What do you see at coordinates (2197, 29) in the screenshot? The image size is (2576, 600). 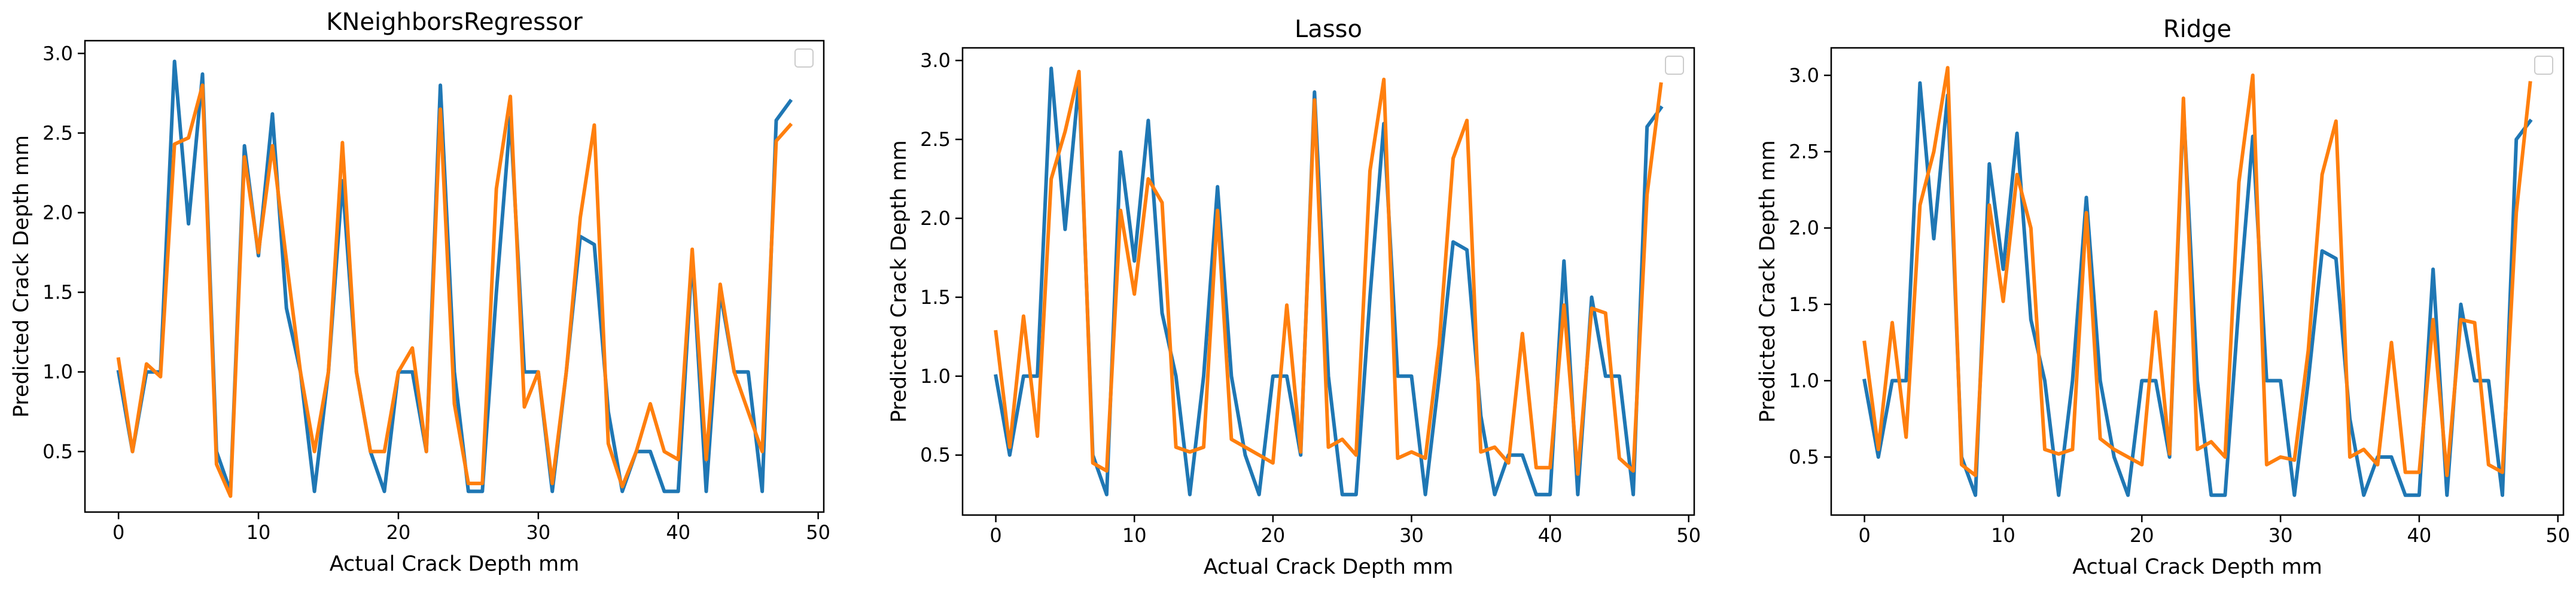 I see `chart-title: Ridge` at bounding box center [2197, 29].